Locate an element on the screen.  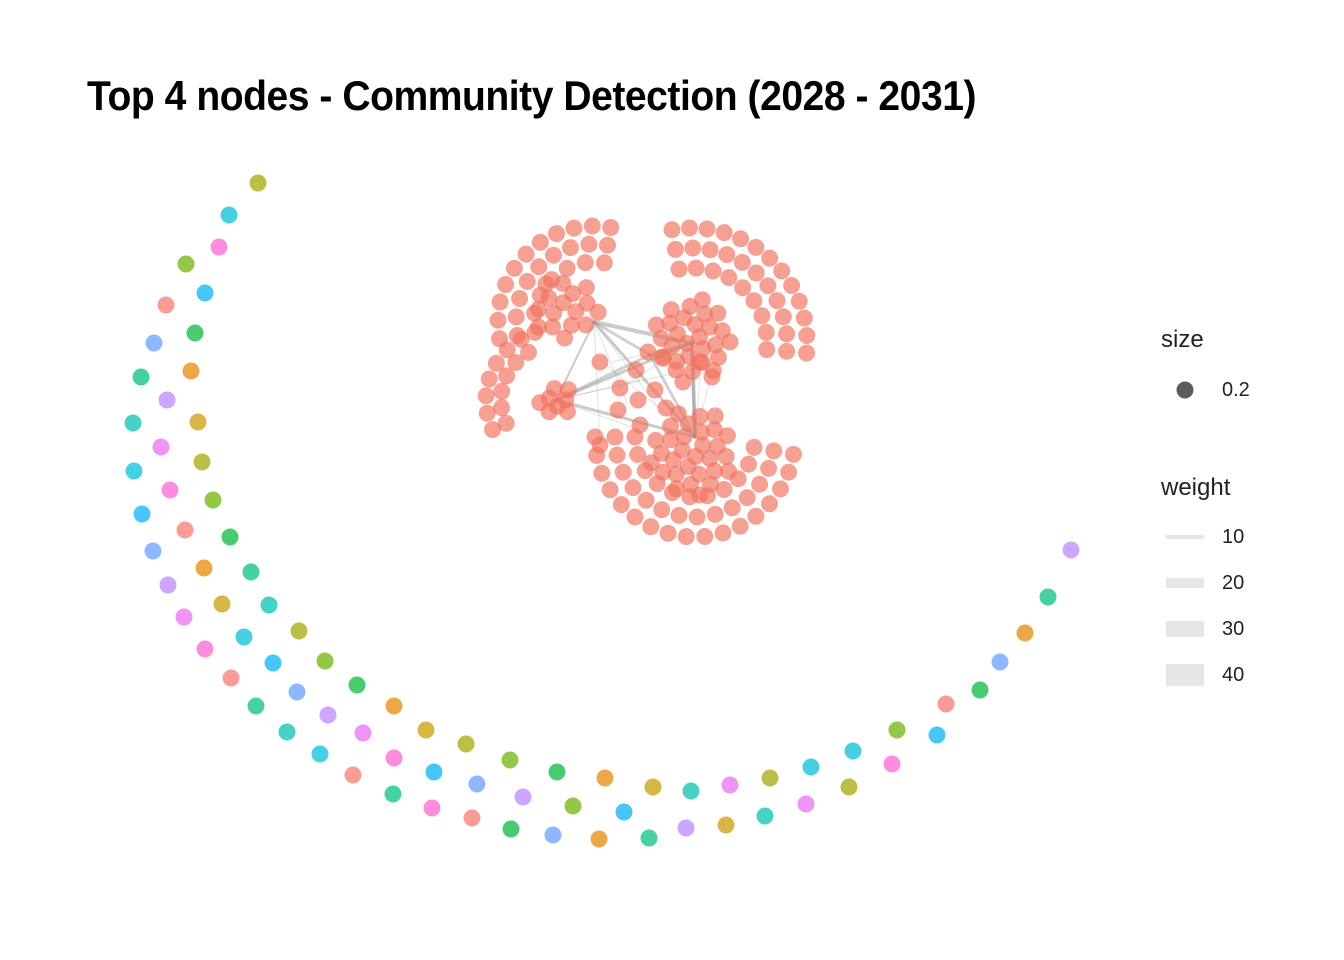
legend-weight-keys is located at coordinates (1185, 610).